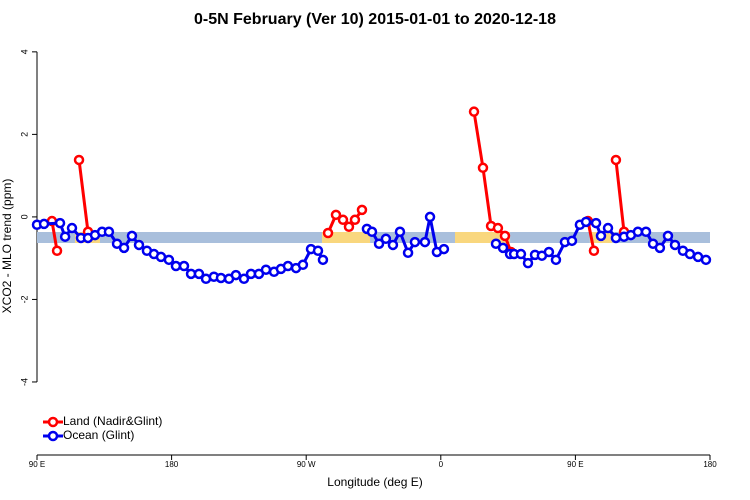 This screenshot has width=750, height=500. I want to click on x-tick-label: 0, so click(441, 464).